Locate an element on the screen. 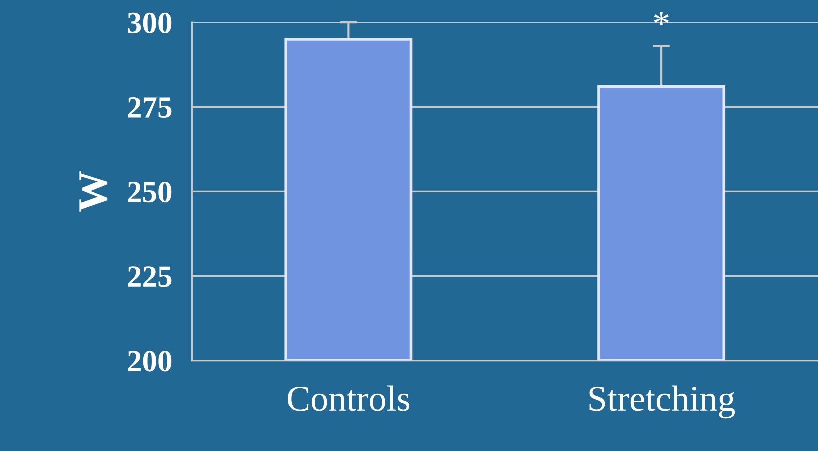  y-tick-label: 250 is located at coordinates (150, 192).